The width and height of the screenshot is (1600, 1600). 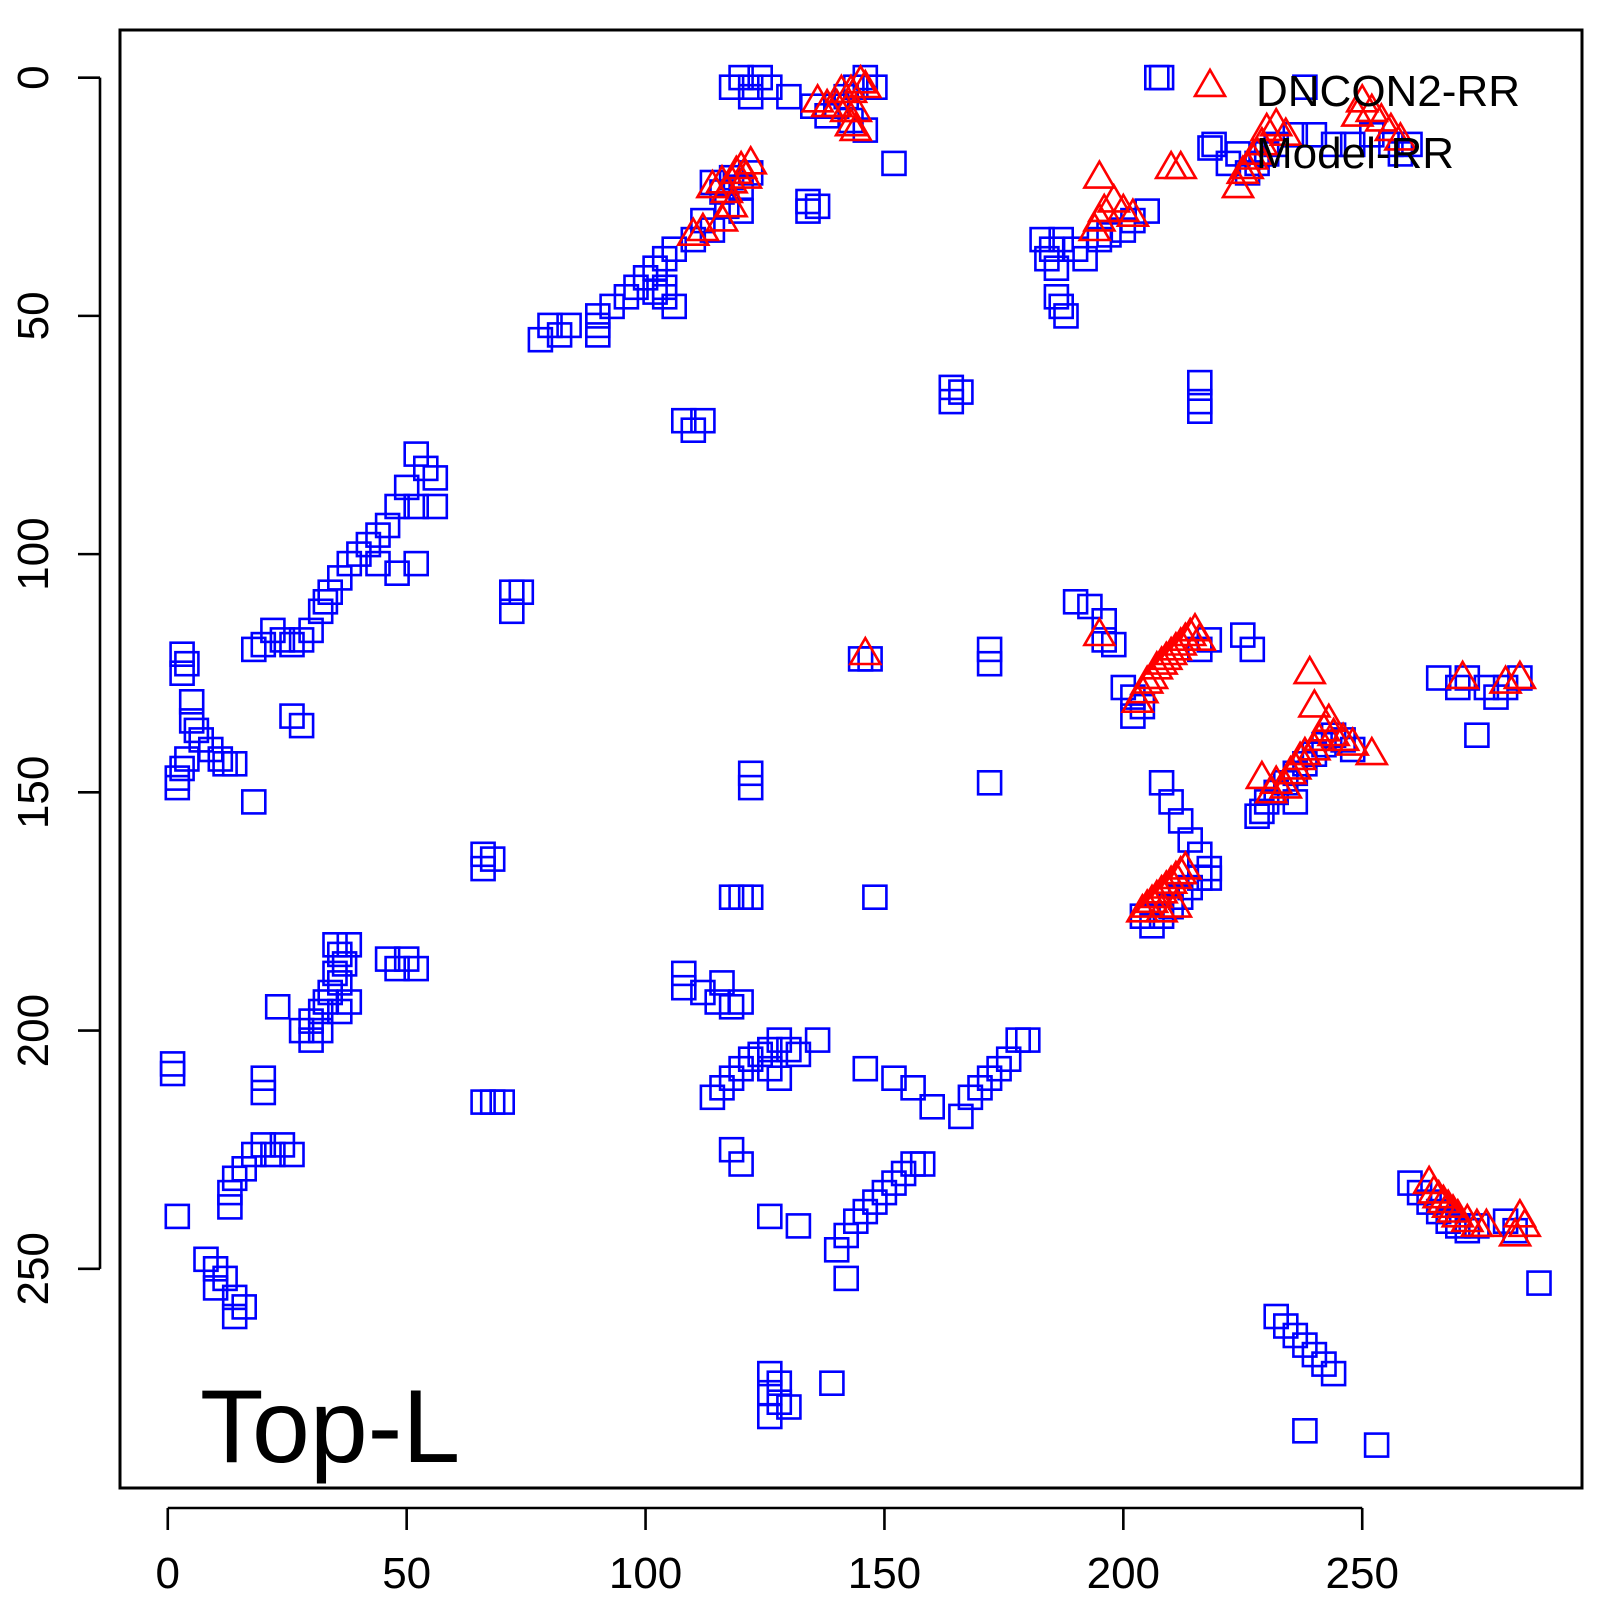 What do you see at coordinates (884, 1573) in the screenshot?
I see `x-tick-label: 150` at bounding box center [884, 1573].